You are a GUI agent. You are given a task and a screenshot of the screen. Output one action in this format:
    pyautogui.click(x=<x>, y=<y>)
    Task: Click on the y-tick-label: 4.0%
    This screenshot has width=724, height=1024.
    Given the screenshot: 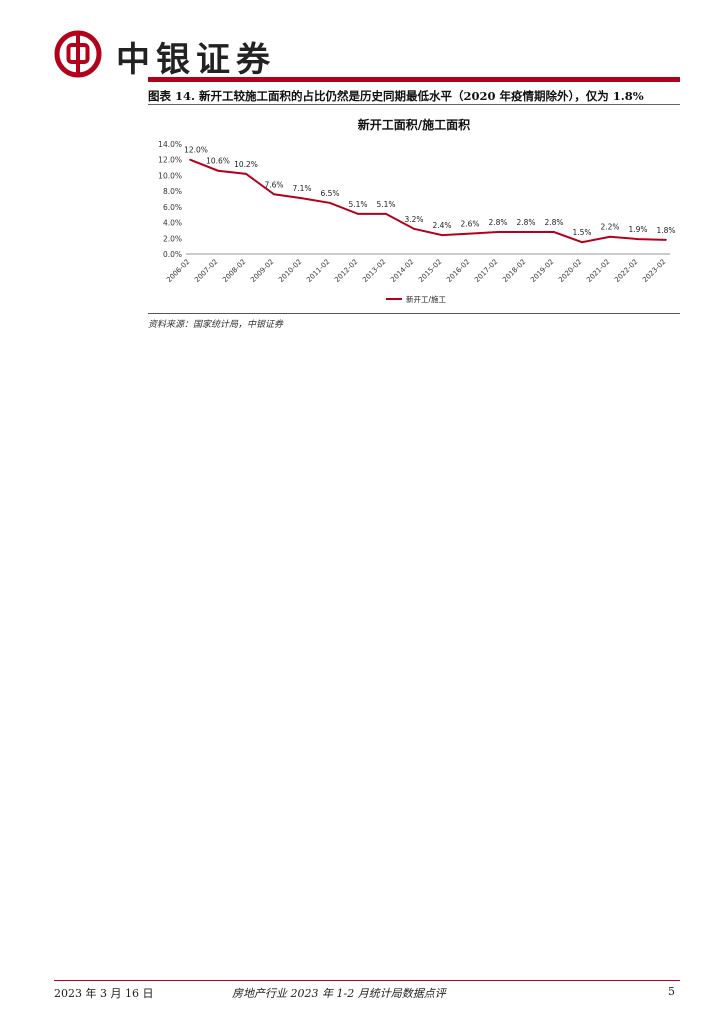 What is the action you would take?
    pyautogui.click(x=172, y=223)
    